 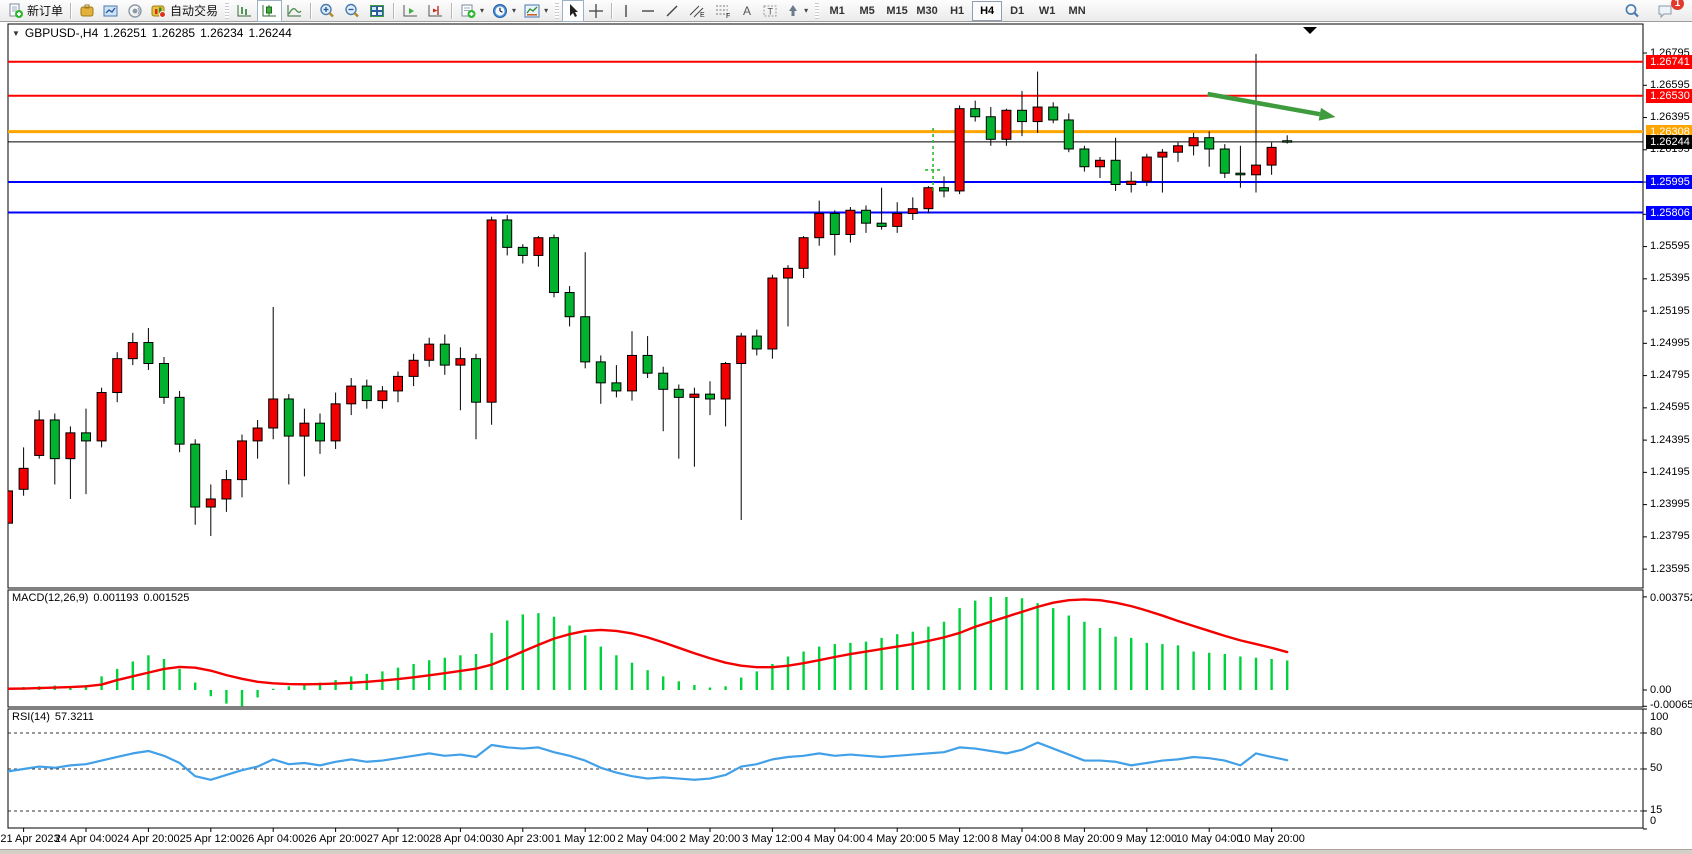 I want to click on price-tick-label: 1.23795, so click(x=1670, y=536).